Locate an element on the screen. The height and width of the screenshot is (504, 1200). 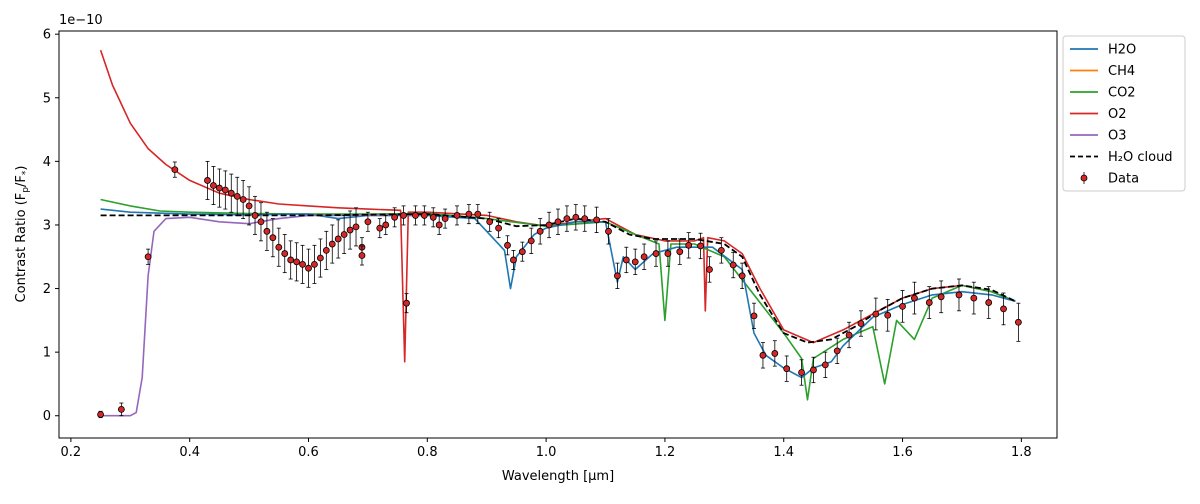
y-tick-label: 4 is located at coordinates (47, 162).